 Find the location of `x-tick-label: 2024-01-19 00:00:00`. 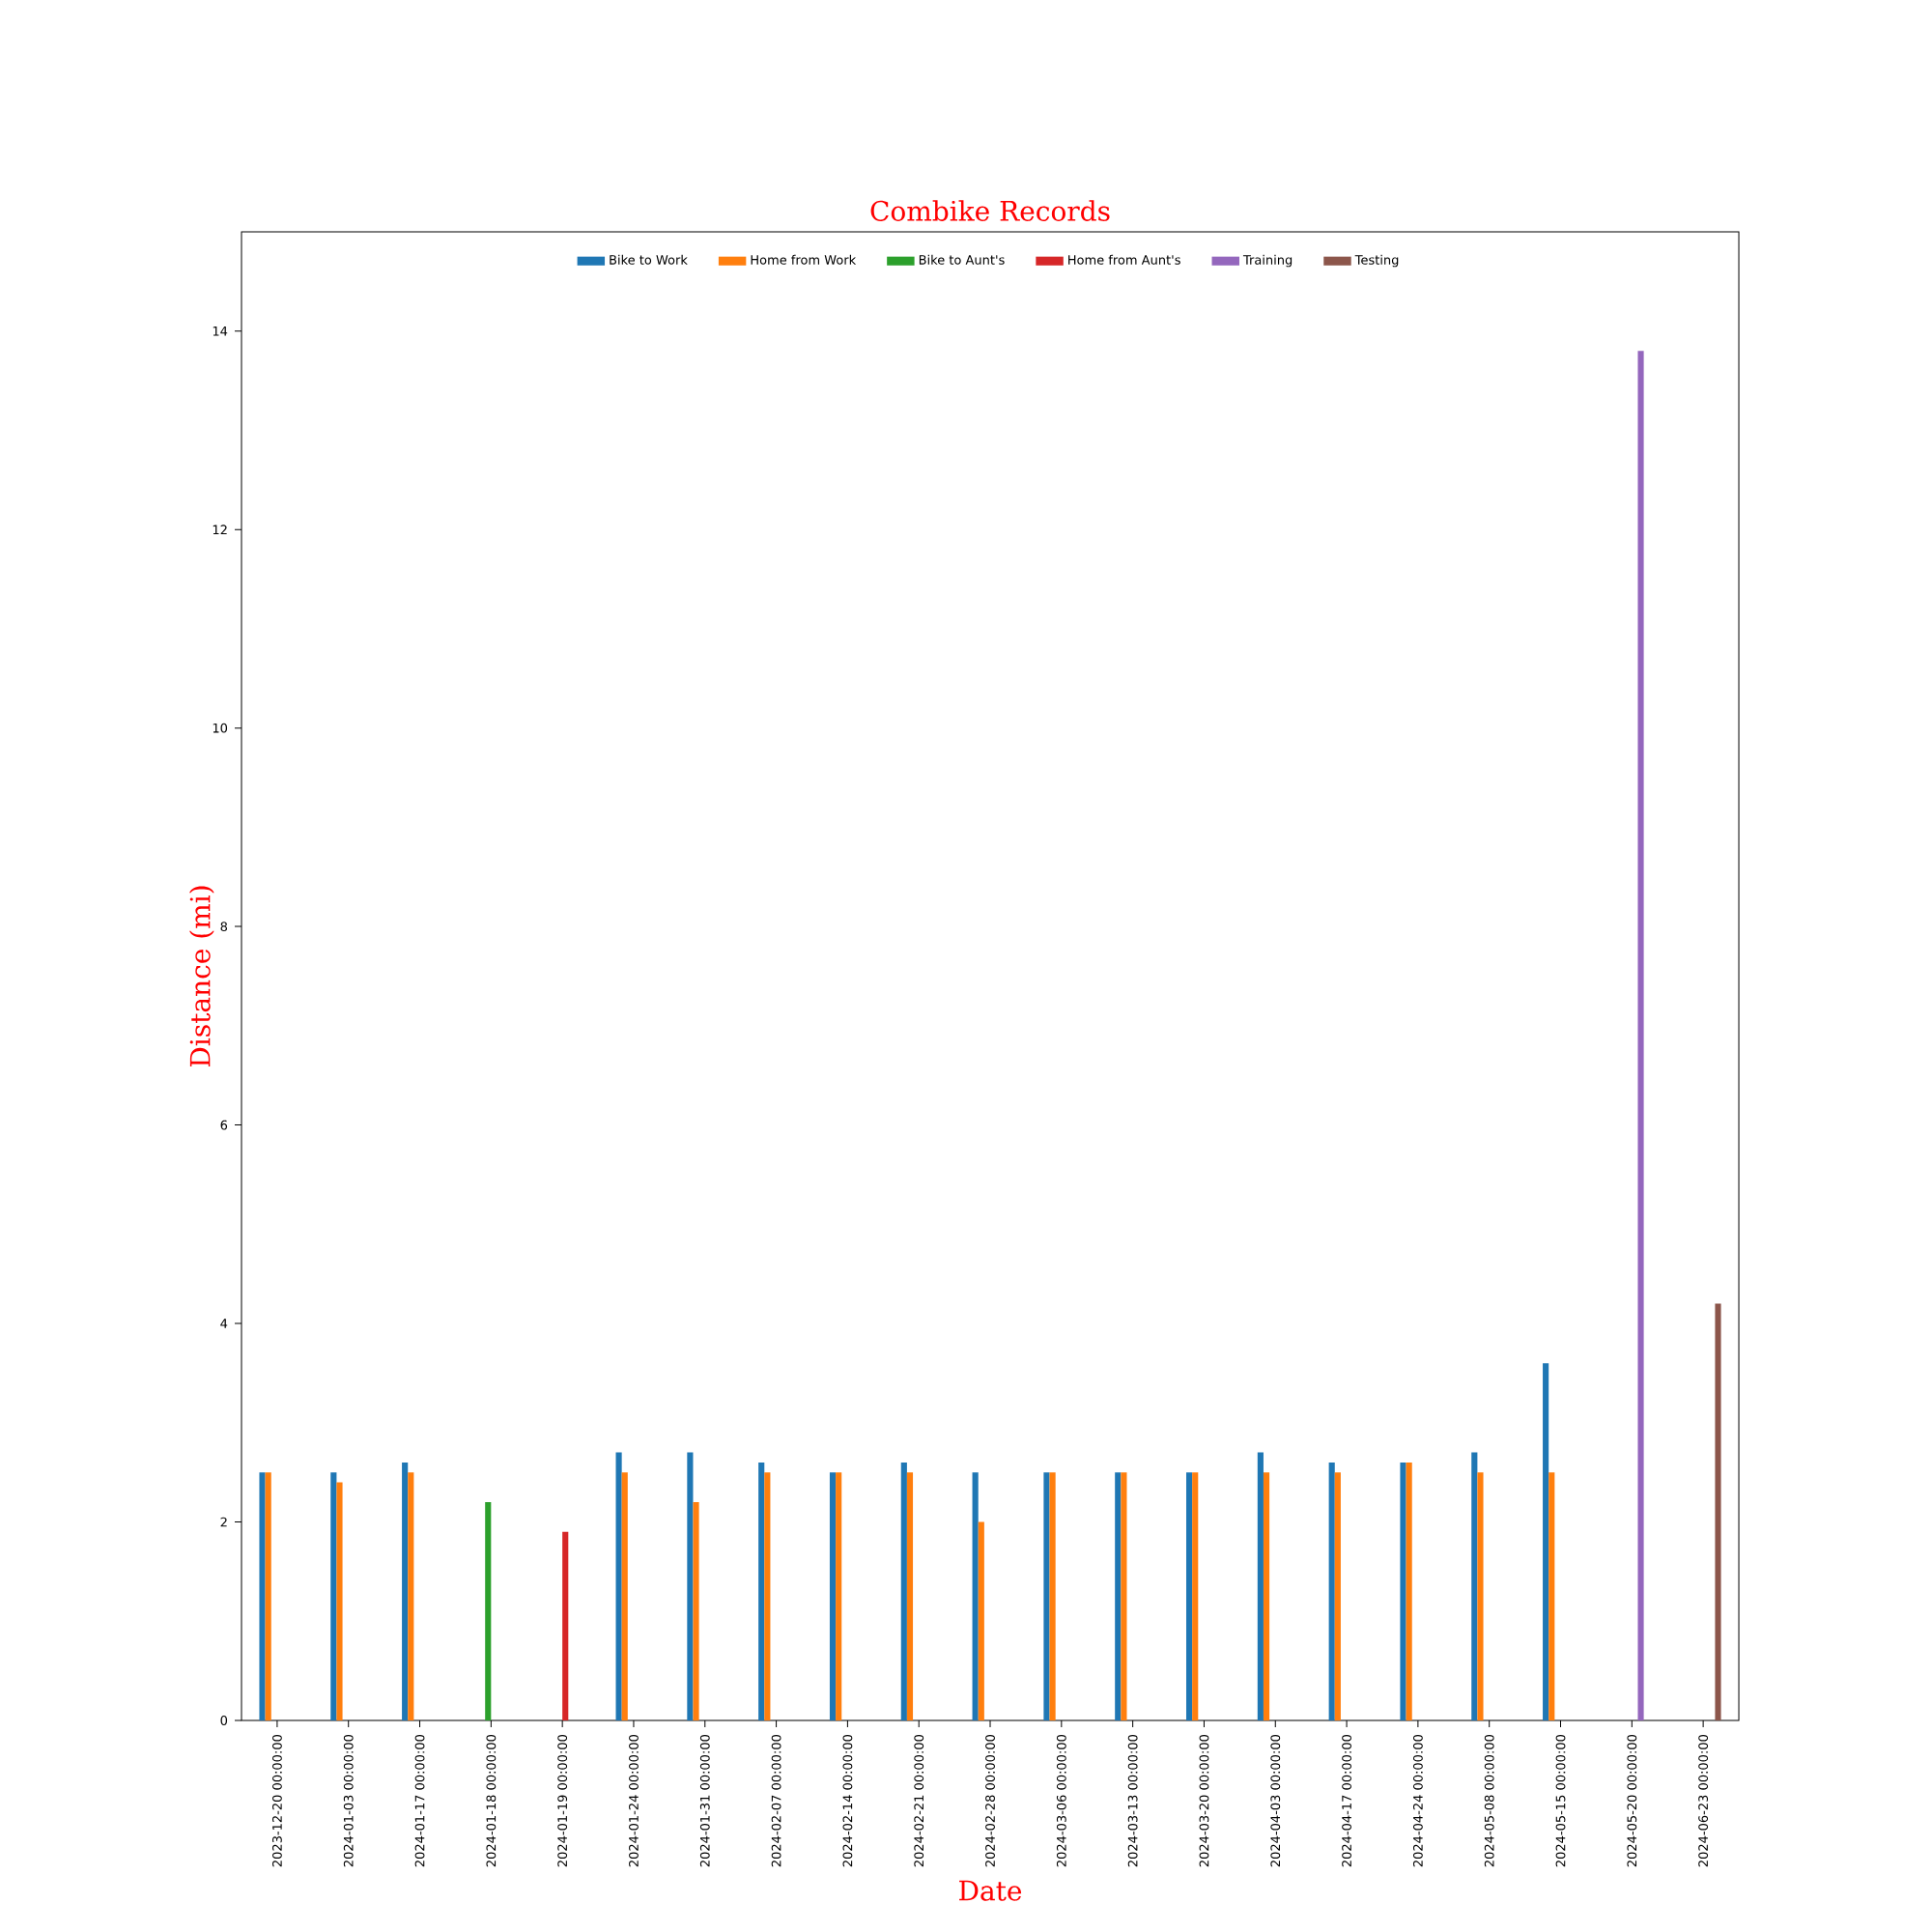

x-tick-label: 2024-01-19 00:00:00 is located at coordinates (562, 1800).